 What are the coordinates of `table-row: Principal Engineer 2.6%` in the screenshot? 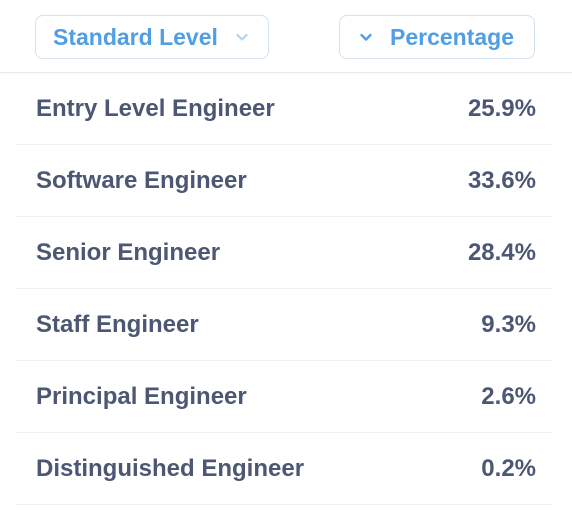 It's located at (284, 397).